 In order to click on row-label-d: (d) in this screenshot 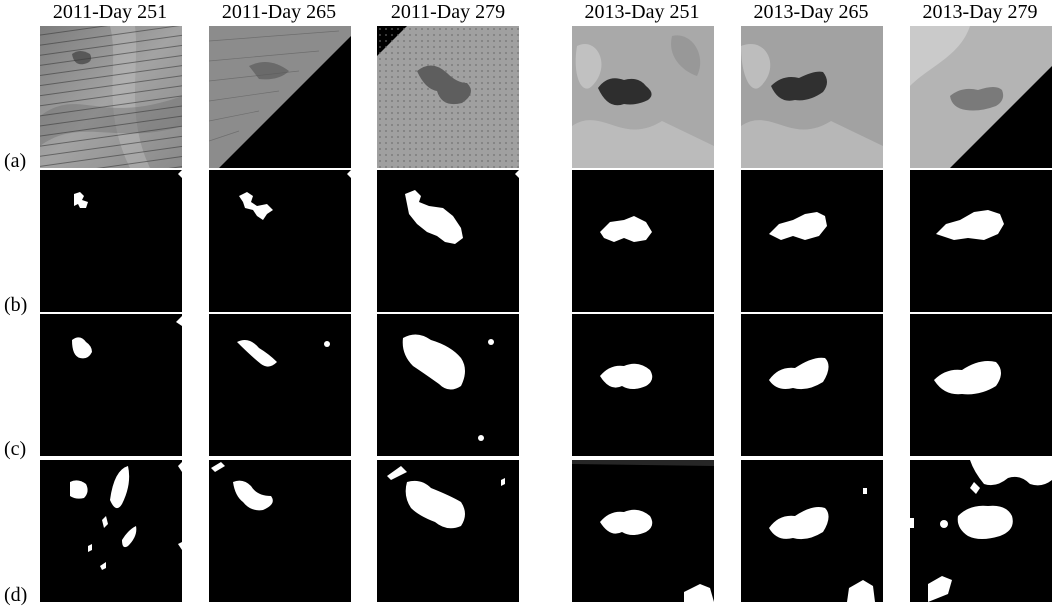, I will do `click(16, 595)`.